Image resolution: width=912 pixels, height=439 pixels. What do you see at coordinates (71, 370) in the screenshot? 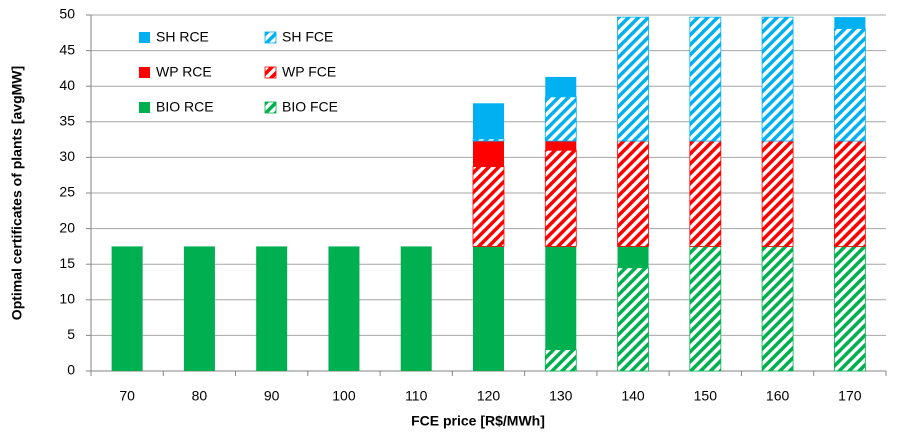
I see `y-tick-label: 0` at bounding box center [71, 370].